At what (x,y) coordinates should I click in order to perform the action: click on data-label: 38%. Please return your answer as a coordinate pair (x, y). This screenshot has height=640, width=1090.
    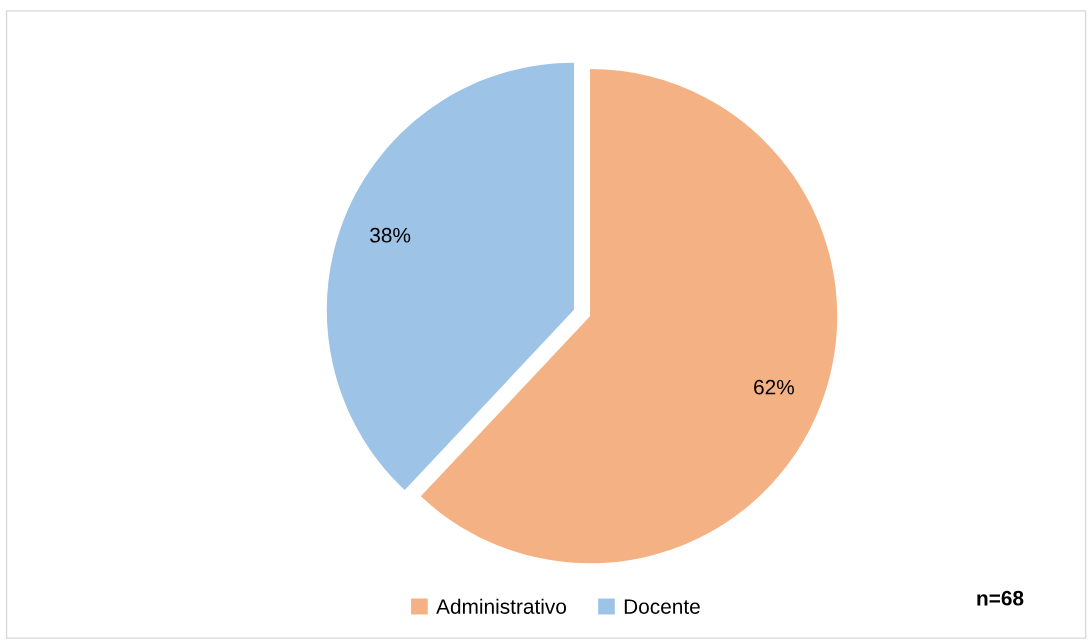
    Looking at the image, I should click on (390, 235).